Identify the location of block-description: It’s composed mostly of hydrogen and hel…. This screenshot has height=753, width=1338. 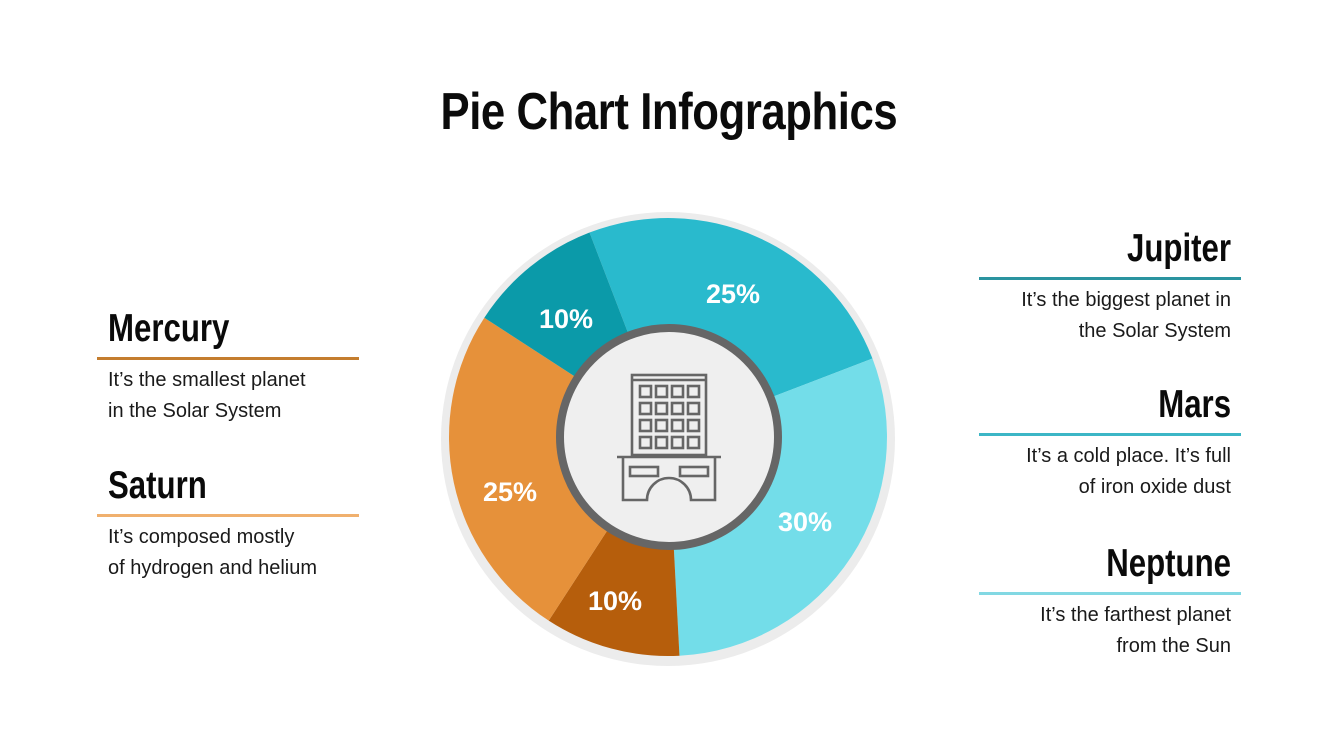
(228, 553).